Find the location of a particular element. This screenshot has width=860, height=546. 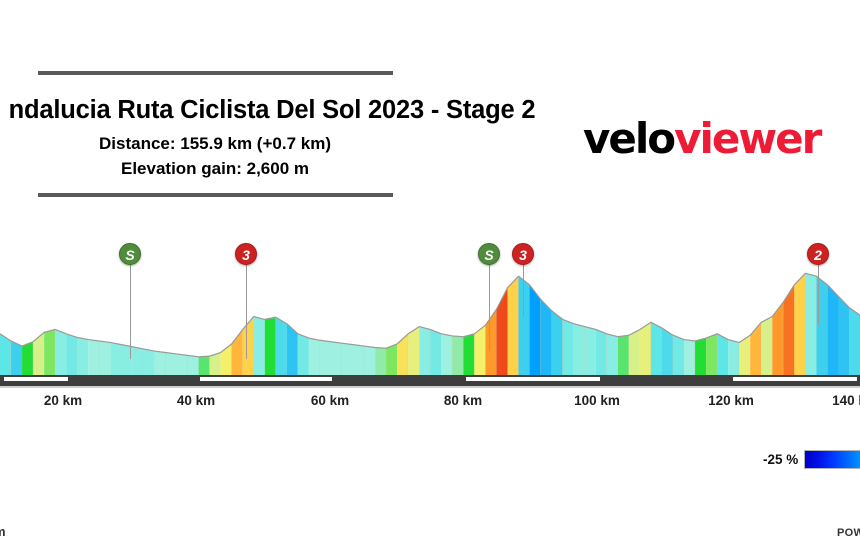

logo-text-velo: velo is located at coordinates (629, 138).